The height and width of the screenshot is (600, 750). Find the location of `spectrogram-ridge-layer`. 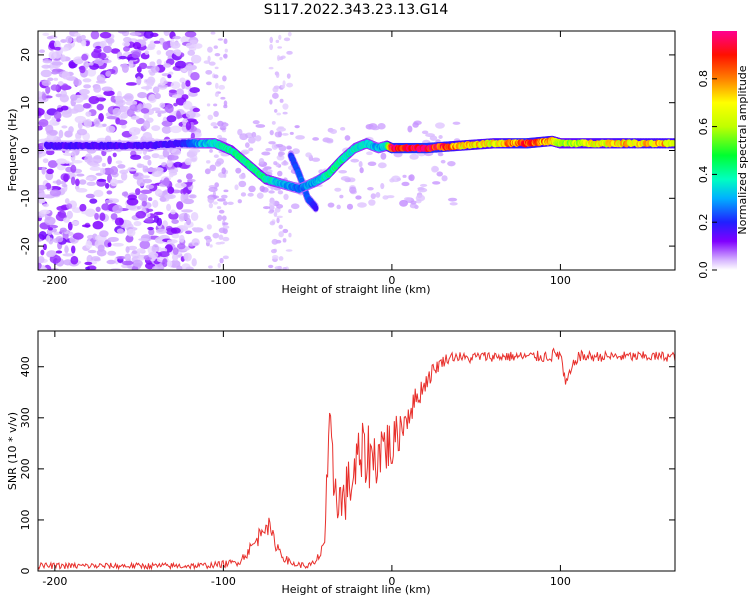

spectrogram-ridge-layer is located at coordinates (359, 174).